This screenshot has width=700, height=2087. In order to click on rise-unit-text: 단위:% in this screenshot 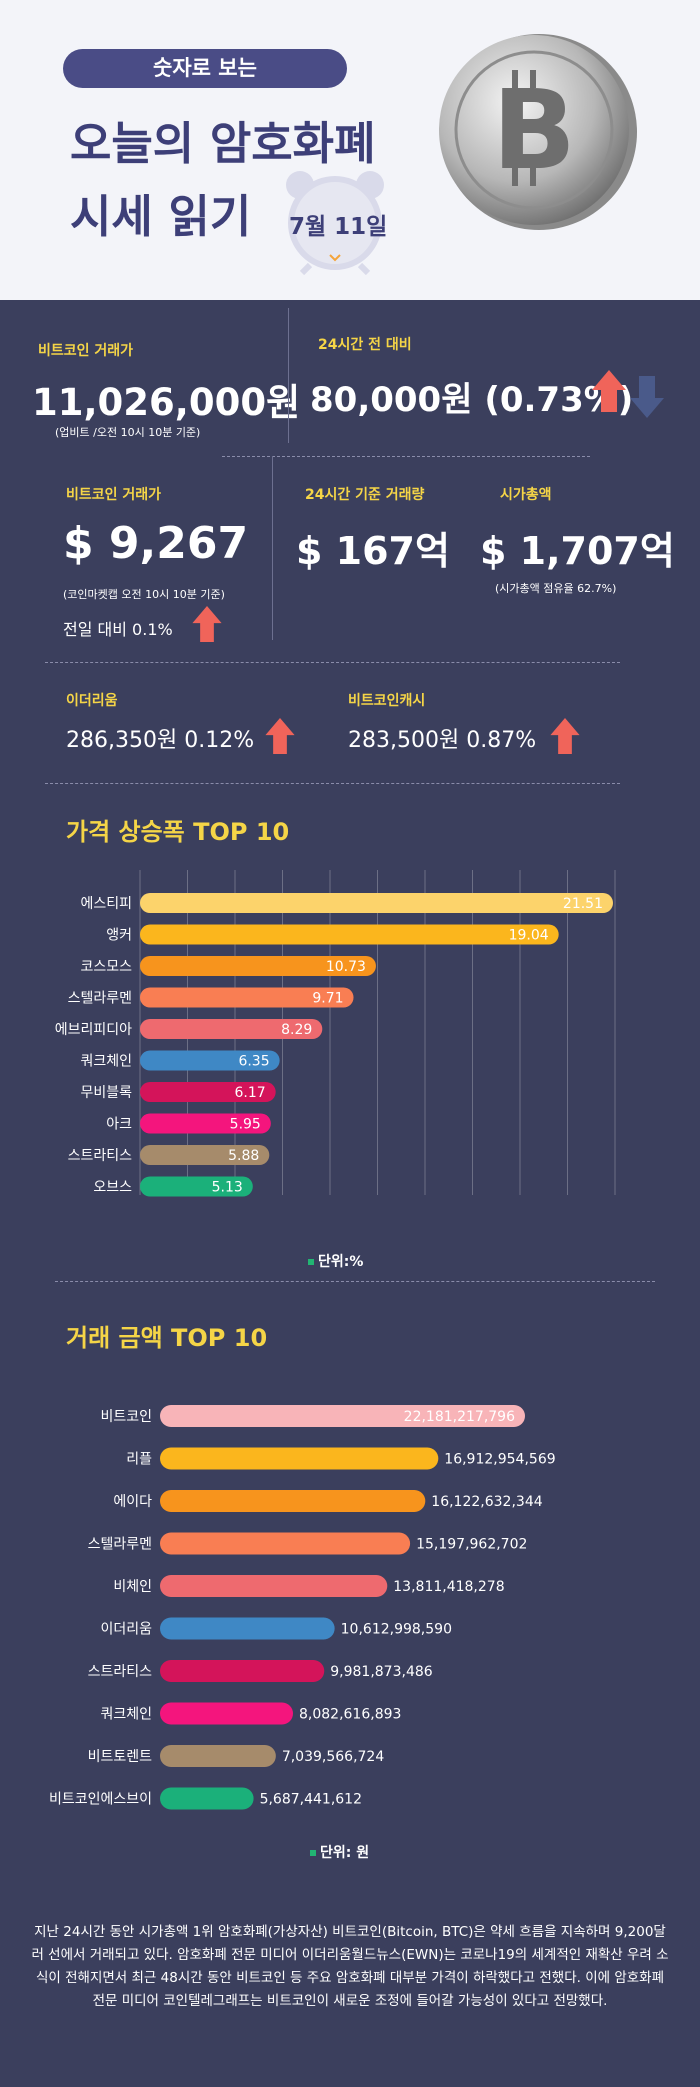, I will do `click(341, 1262)`.